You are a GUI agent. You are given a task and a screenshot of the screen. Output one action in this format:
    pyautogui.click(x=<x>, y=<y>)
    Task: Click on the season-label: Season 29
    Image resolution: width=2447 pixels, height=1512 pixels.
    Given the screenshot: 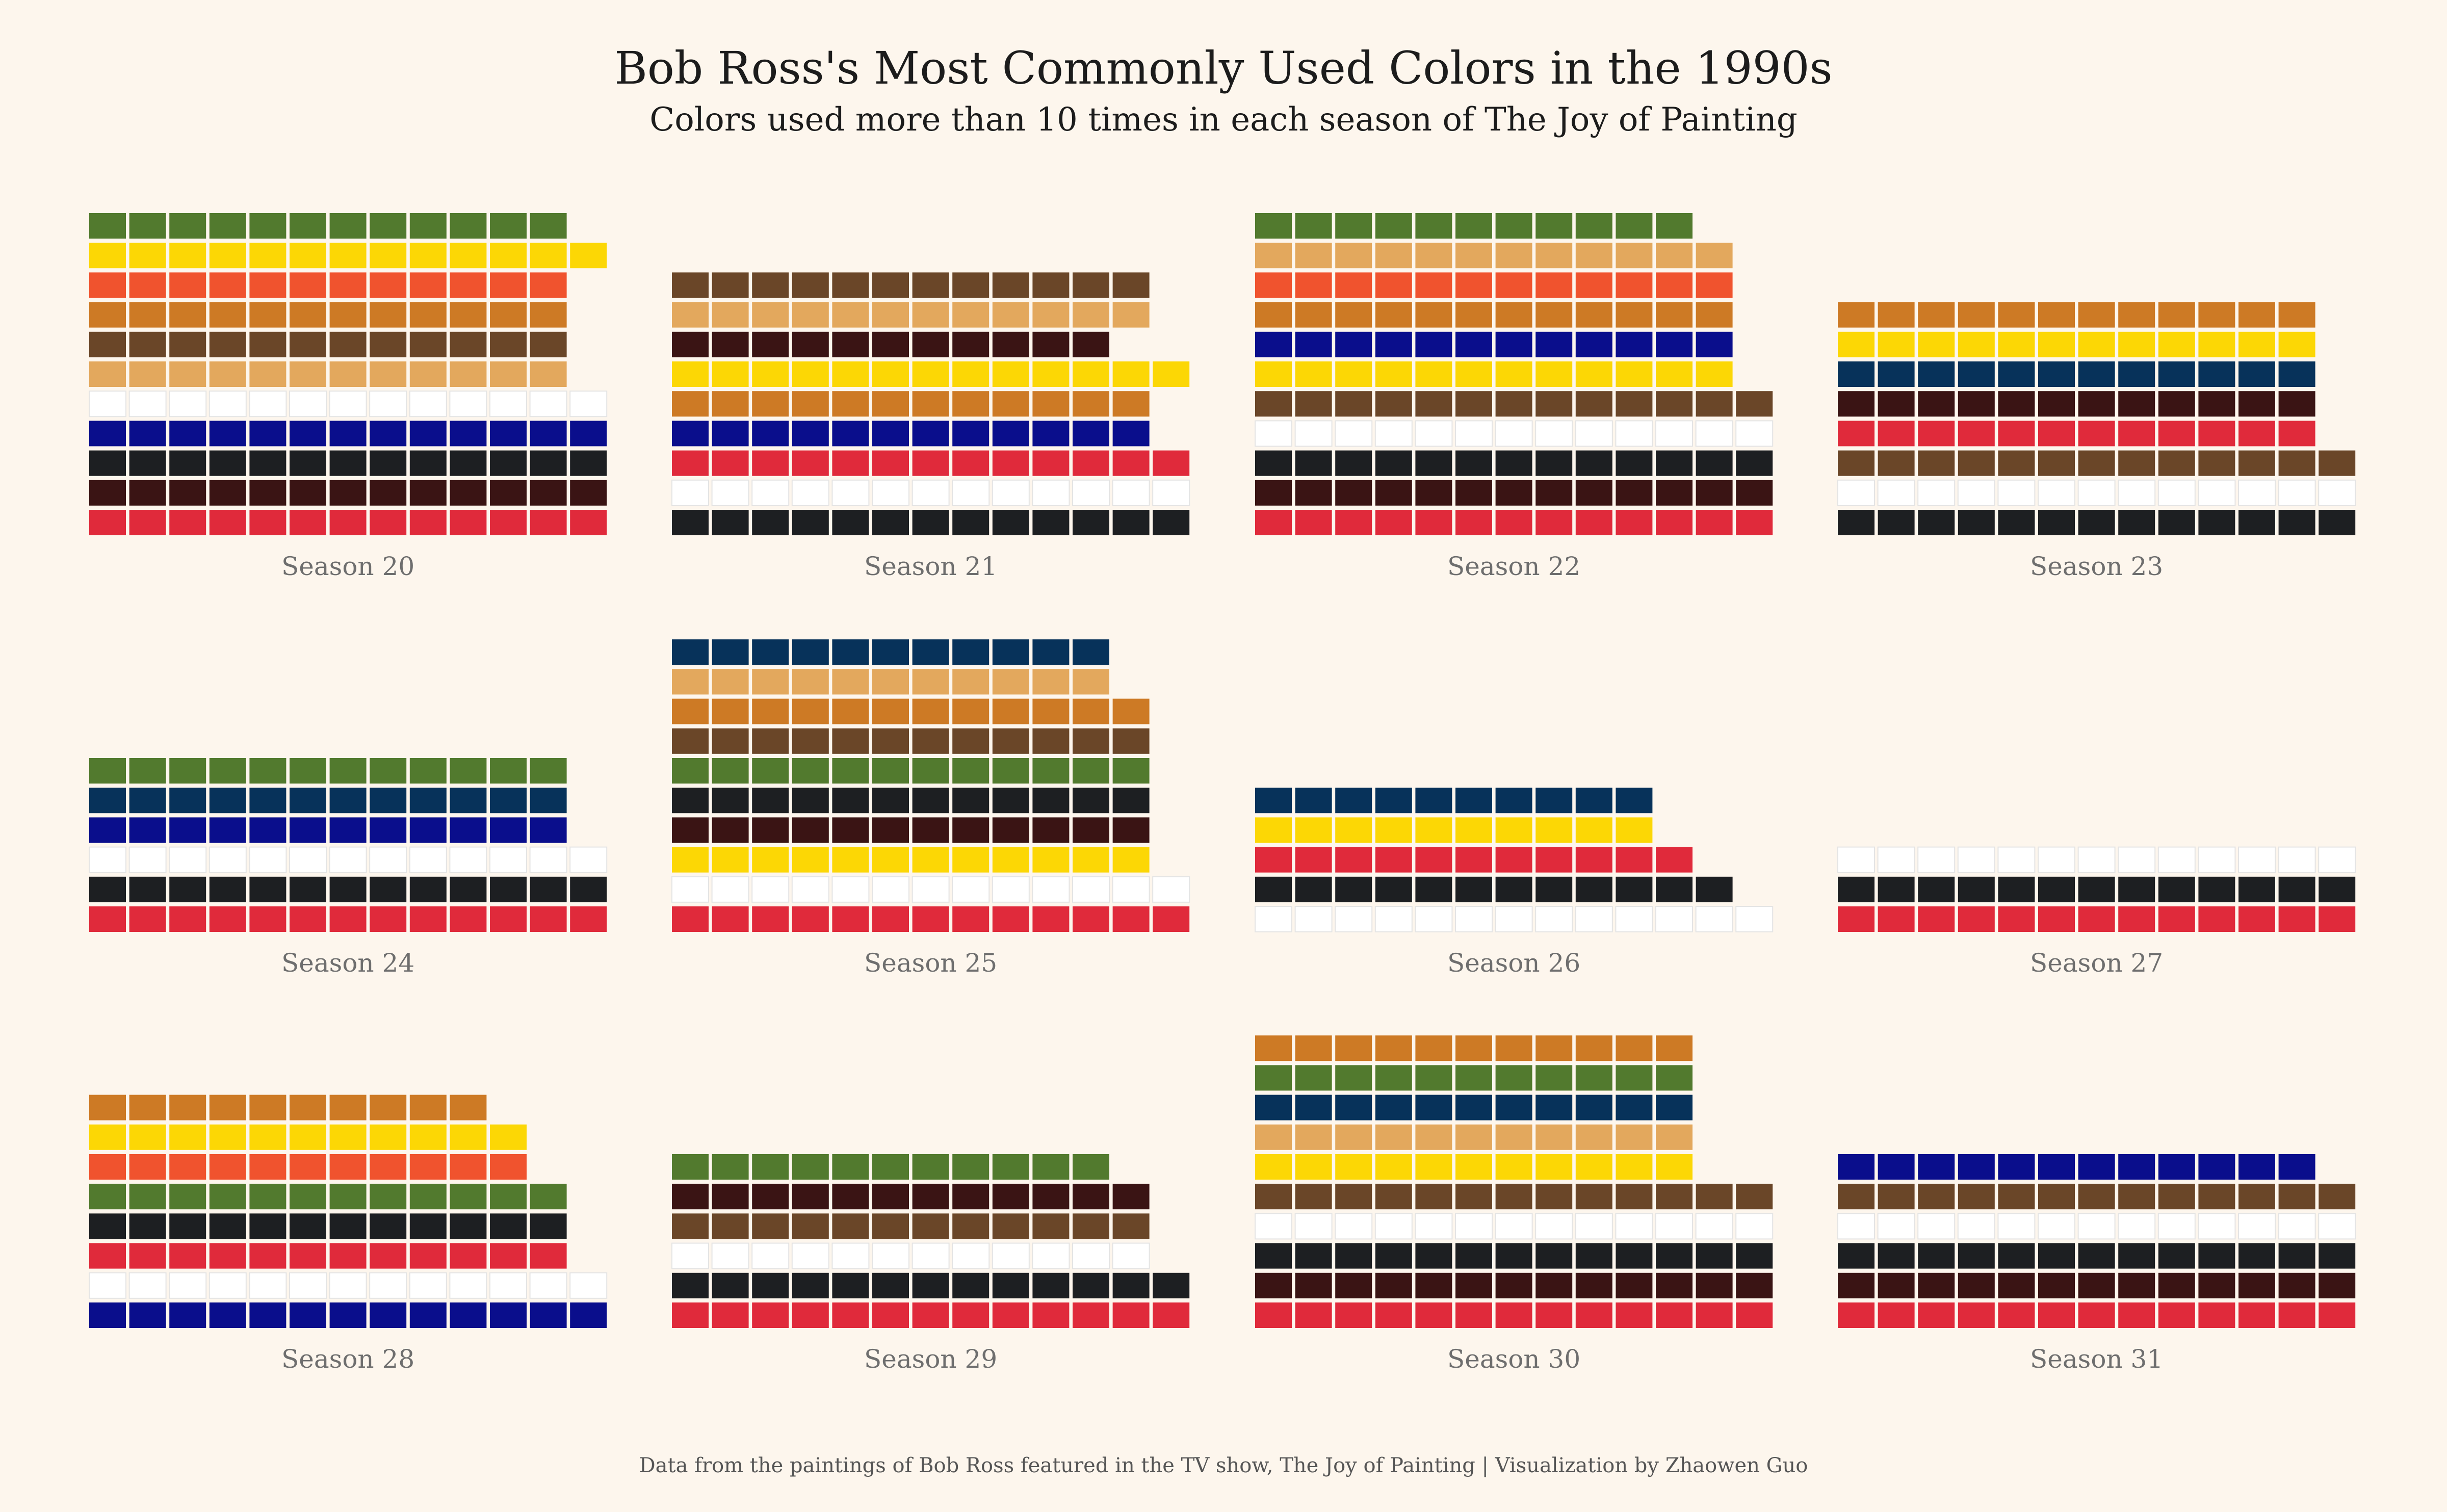 What is the action you would take?
    pyautogui.click(x=930, y=1359)
    